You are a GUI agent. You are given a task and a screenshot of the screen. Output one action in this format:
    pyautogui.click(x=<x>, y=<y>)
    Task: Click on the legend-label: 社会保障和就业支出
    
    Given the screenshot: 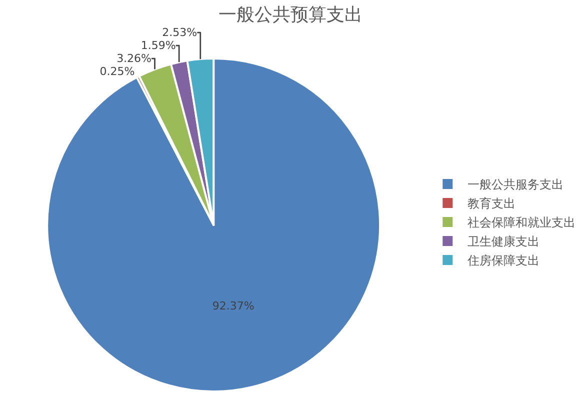 What is the action you would take?
    pyautogui.click(x=522, y=223)
    